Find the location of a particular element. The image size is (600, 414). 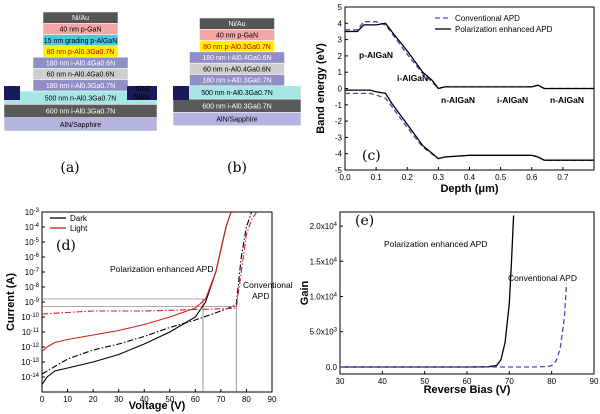

right-contact-a is located at coordinates (142, 93).